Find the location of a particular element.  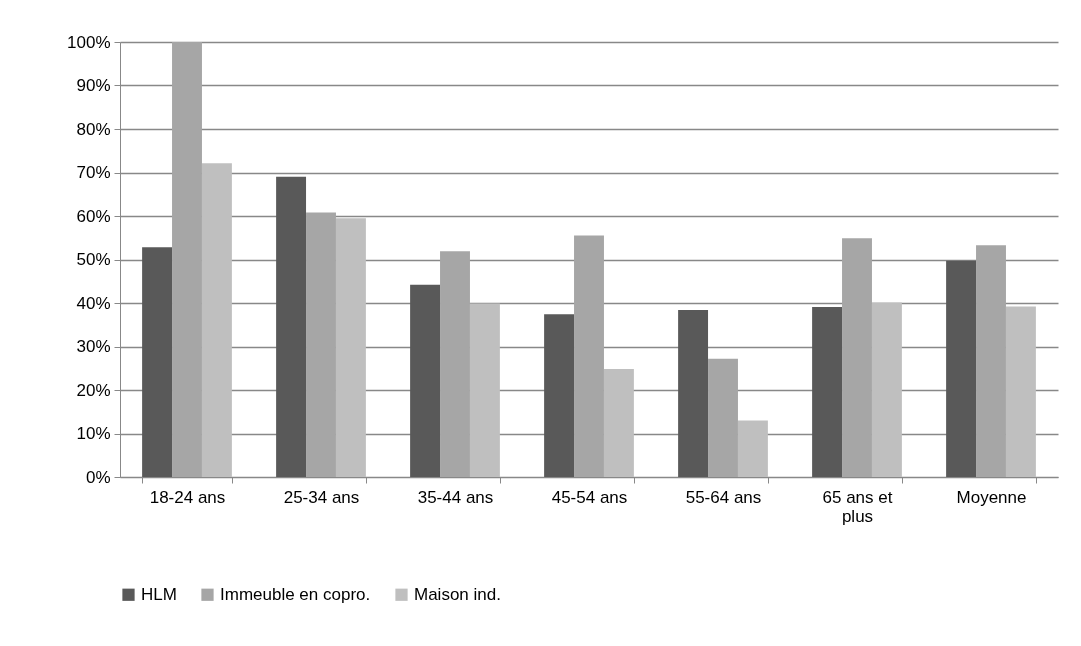

x-tick-label: 18-24 ans is located at coordinates (187, 497).